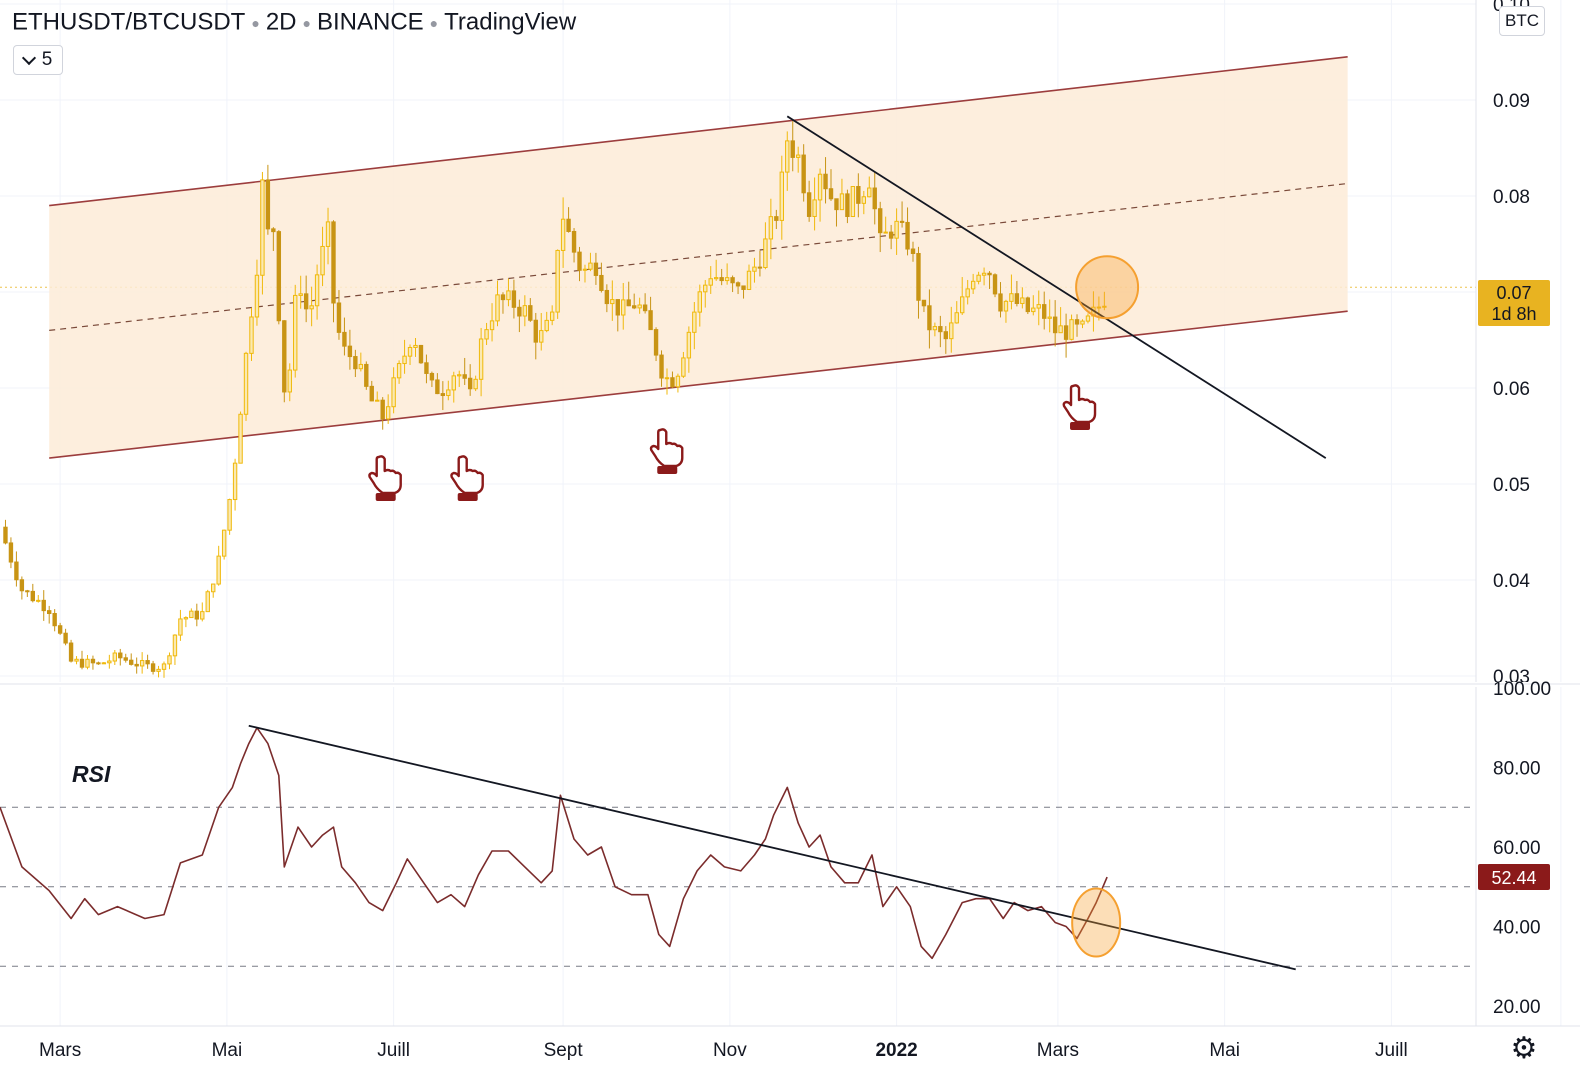  Describe the element at coordinates (1511, 389) in the screenshot. I see `price-tick-label: 0.06` at that location.